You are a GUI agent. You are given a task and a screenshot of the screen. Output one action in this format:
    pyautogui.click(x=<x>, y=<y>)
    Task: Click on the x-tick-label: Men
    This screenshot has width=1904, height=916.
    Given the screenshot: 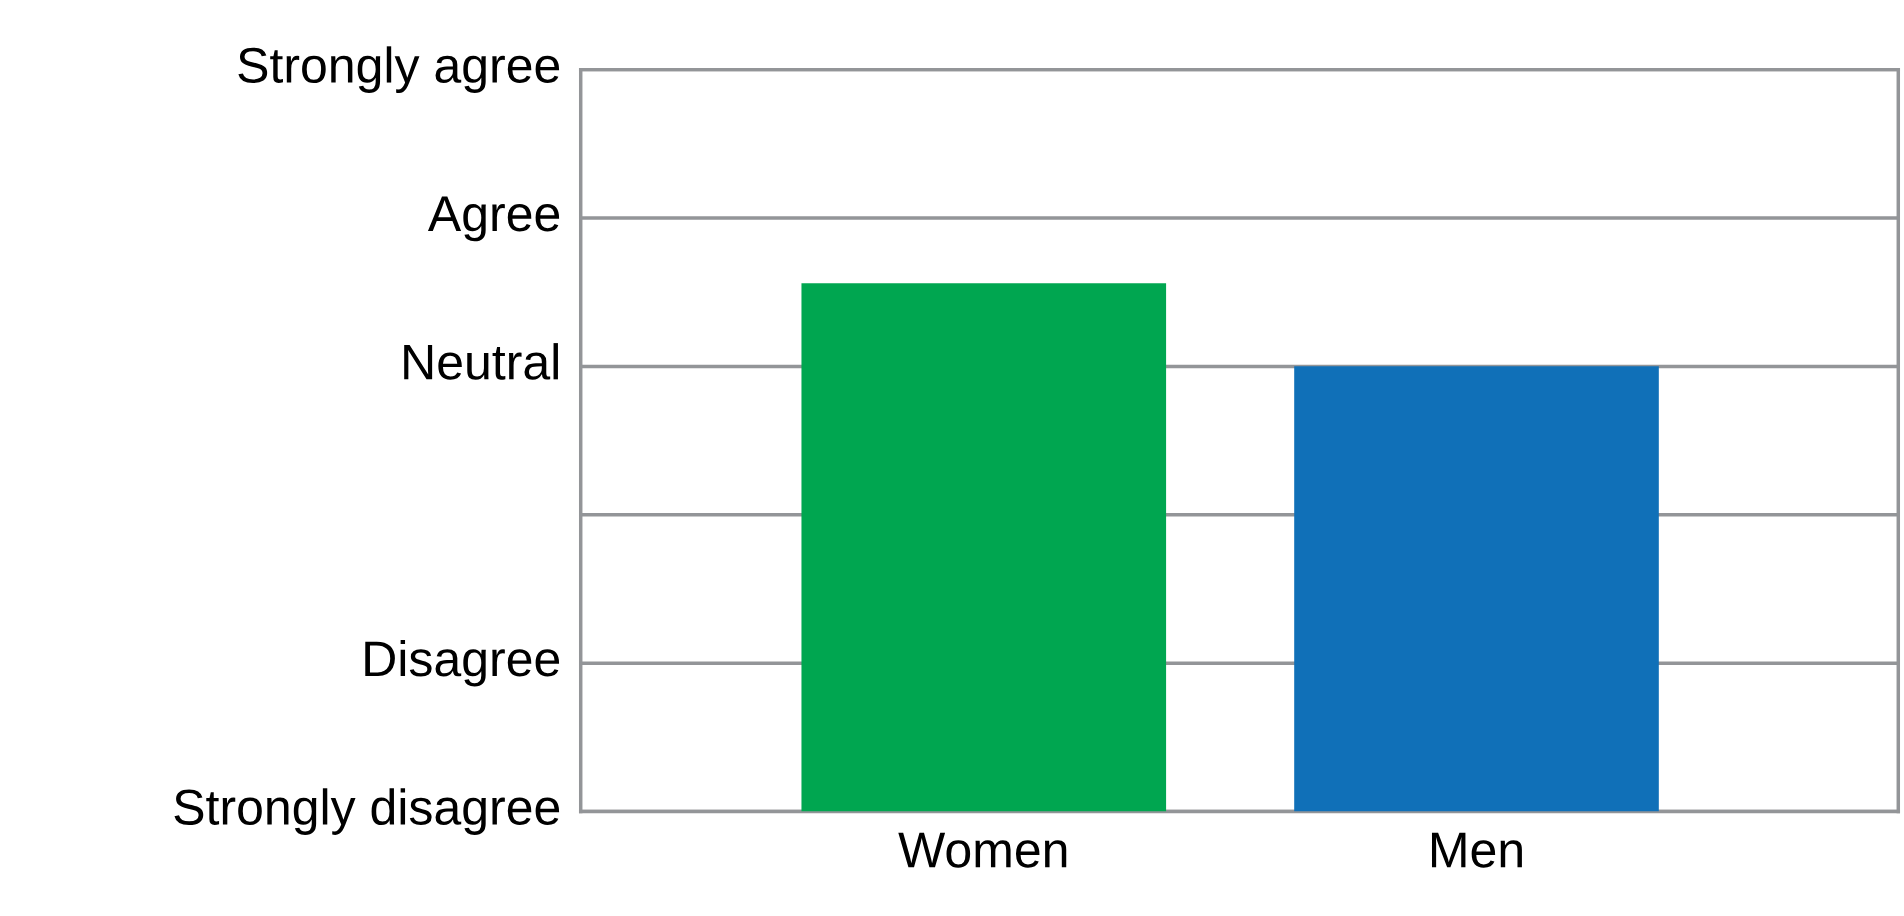 What is the action you would take?
    pyautogui.click(x=1476, y=850)
    